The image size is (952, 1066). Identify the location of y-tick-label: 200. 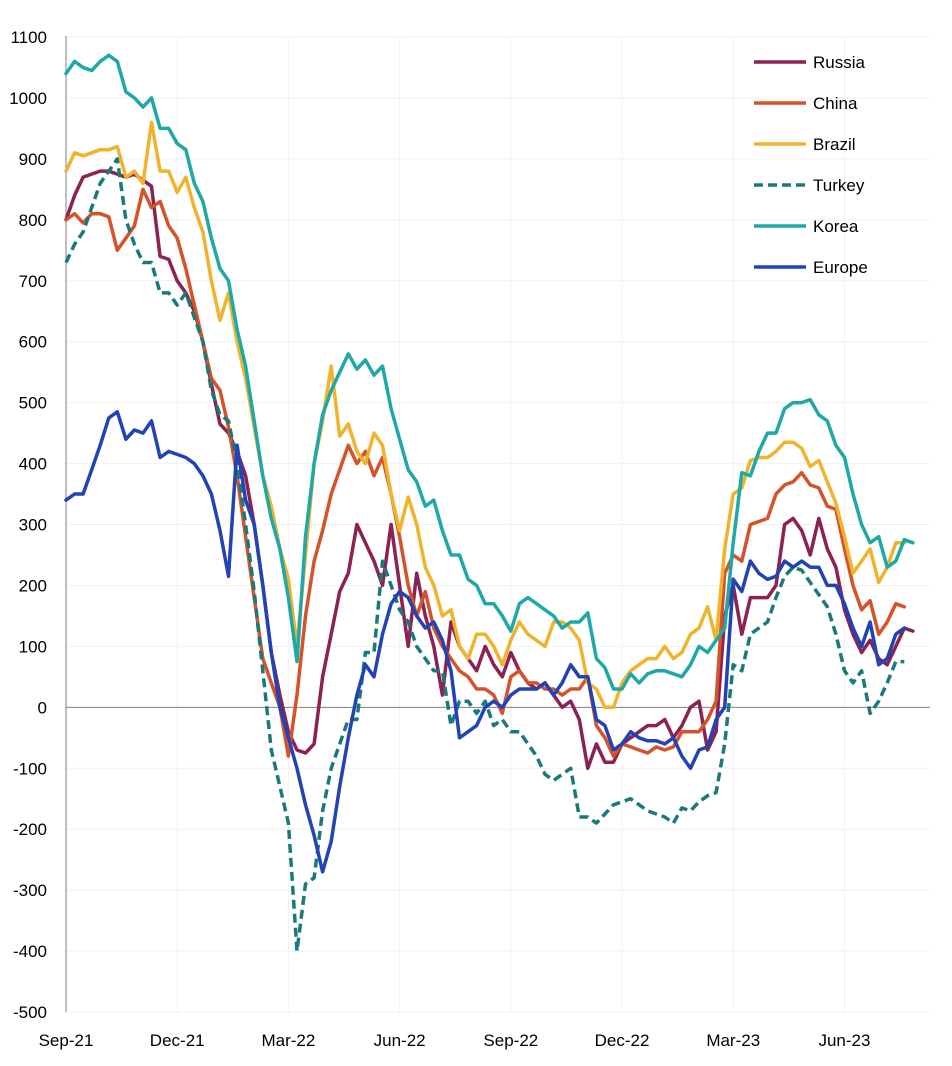
(33, 585).